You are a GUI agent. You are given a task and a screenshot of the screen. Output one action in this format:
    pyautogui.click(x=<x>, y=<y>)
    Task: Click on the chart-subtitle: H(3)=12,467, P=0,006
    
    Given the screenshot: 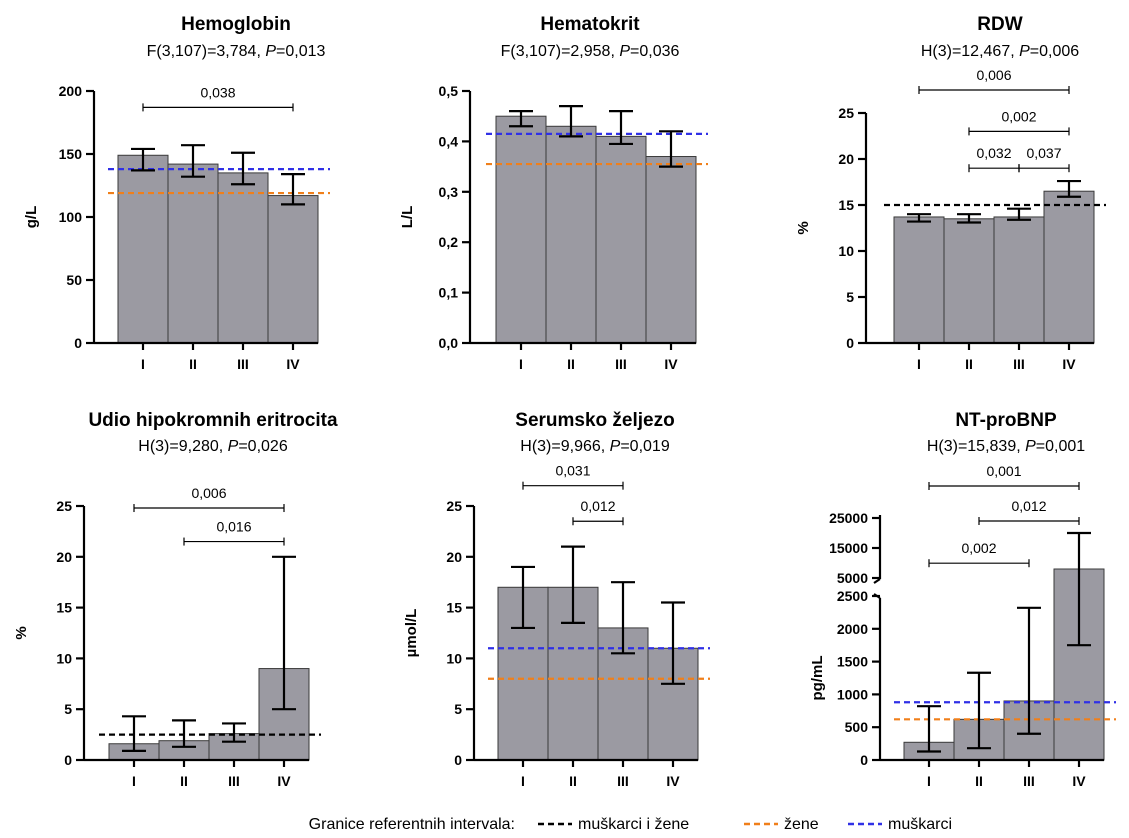 What is the action you would take?
    pyautogui.click(x=1000, y=51)
    